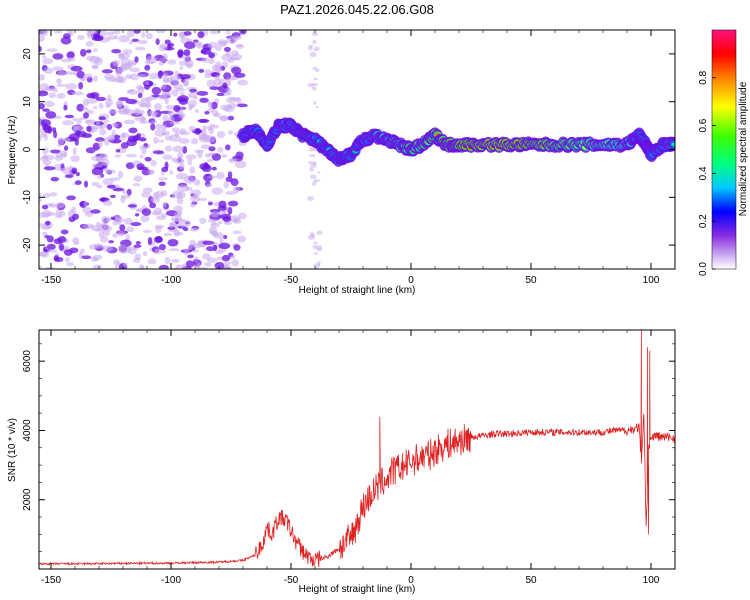  What do you see at coordinates (703, 77) in the screenshot?
I see `colorbar-tick-label: 0.8` at bounding box center [703, 77].